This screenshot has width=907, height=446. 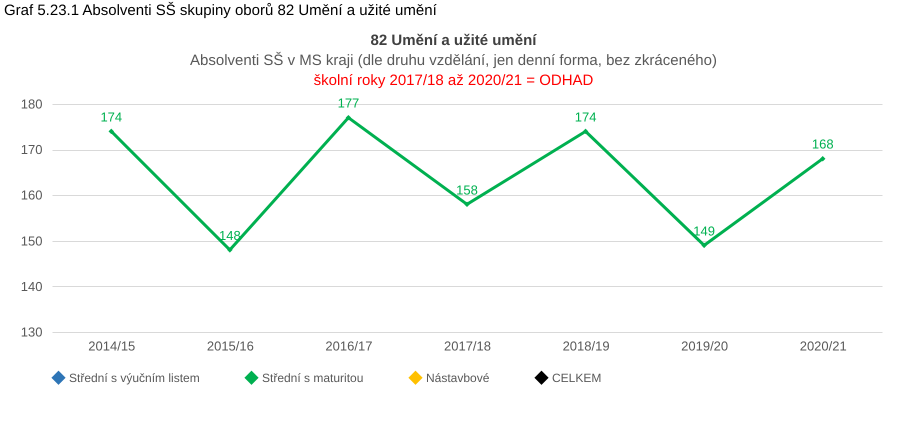 I want to click on data-label: 177, so click(x=349, y=103).